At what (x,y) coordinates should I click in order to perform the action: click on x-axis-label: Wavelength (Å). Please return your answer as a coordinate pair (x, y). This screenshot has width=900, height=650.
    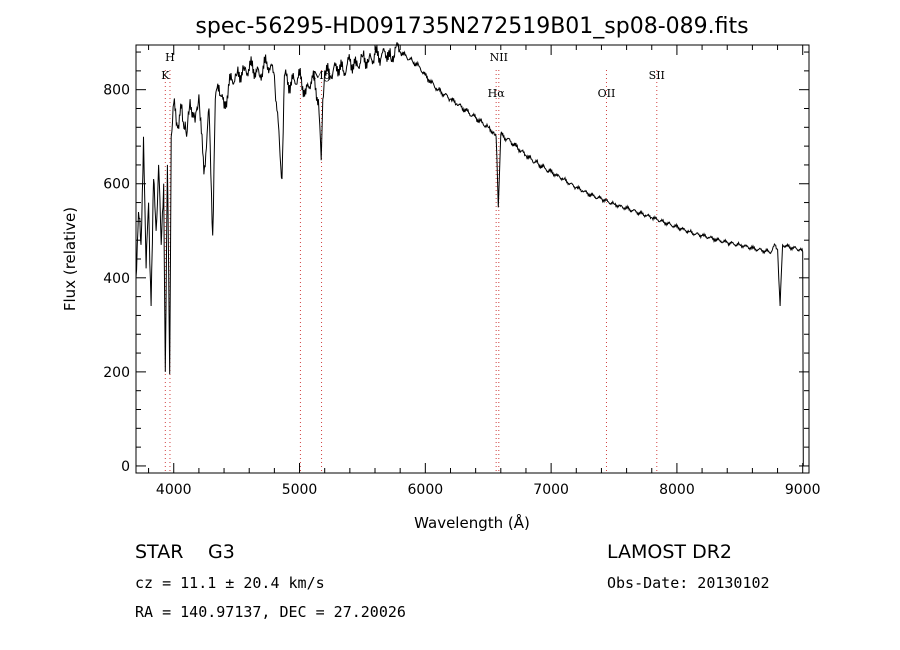
    Looking at the image, I should click on (472, 522).